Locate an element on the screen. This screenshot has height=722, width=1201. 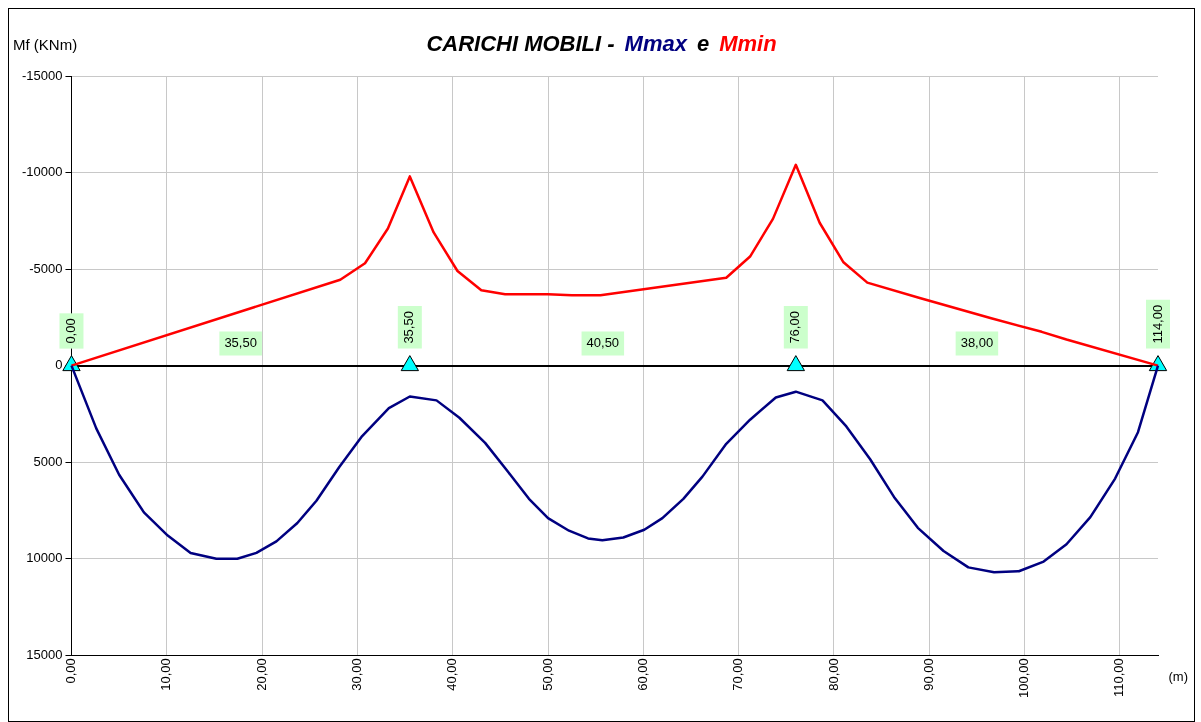
annotation: 76,00 is located at coordinates (795, 327).